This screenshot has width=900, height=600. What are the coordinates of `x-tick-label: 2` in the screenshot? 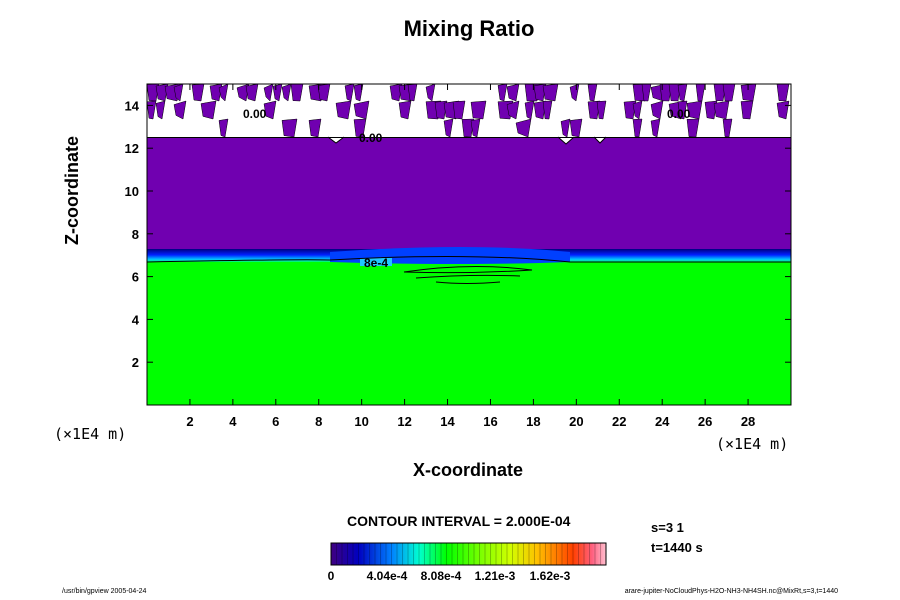 It's located at (189, 421).